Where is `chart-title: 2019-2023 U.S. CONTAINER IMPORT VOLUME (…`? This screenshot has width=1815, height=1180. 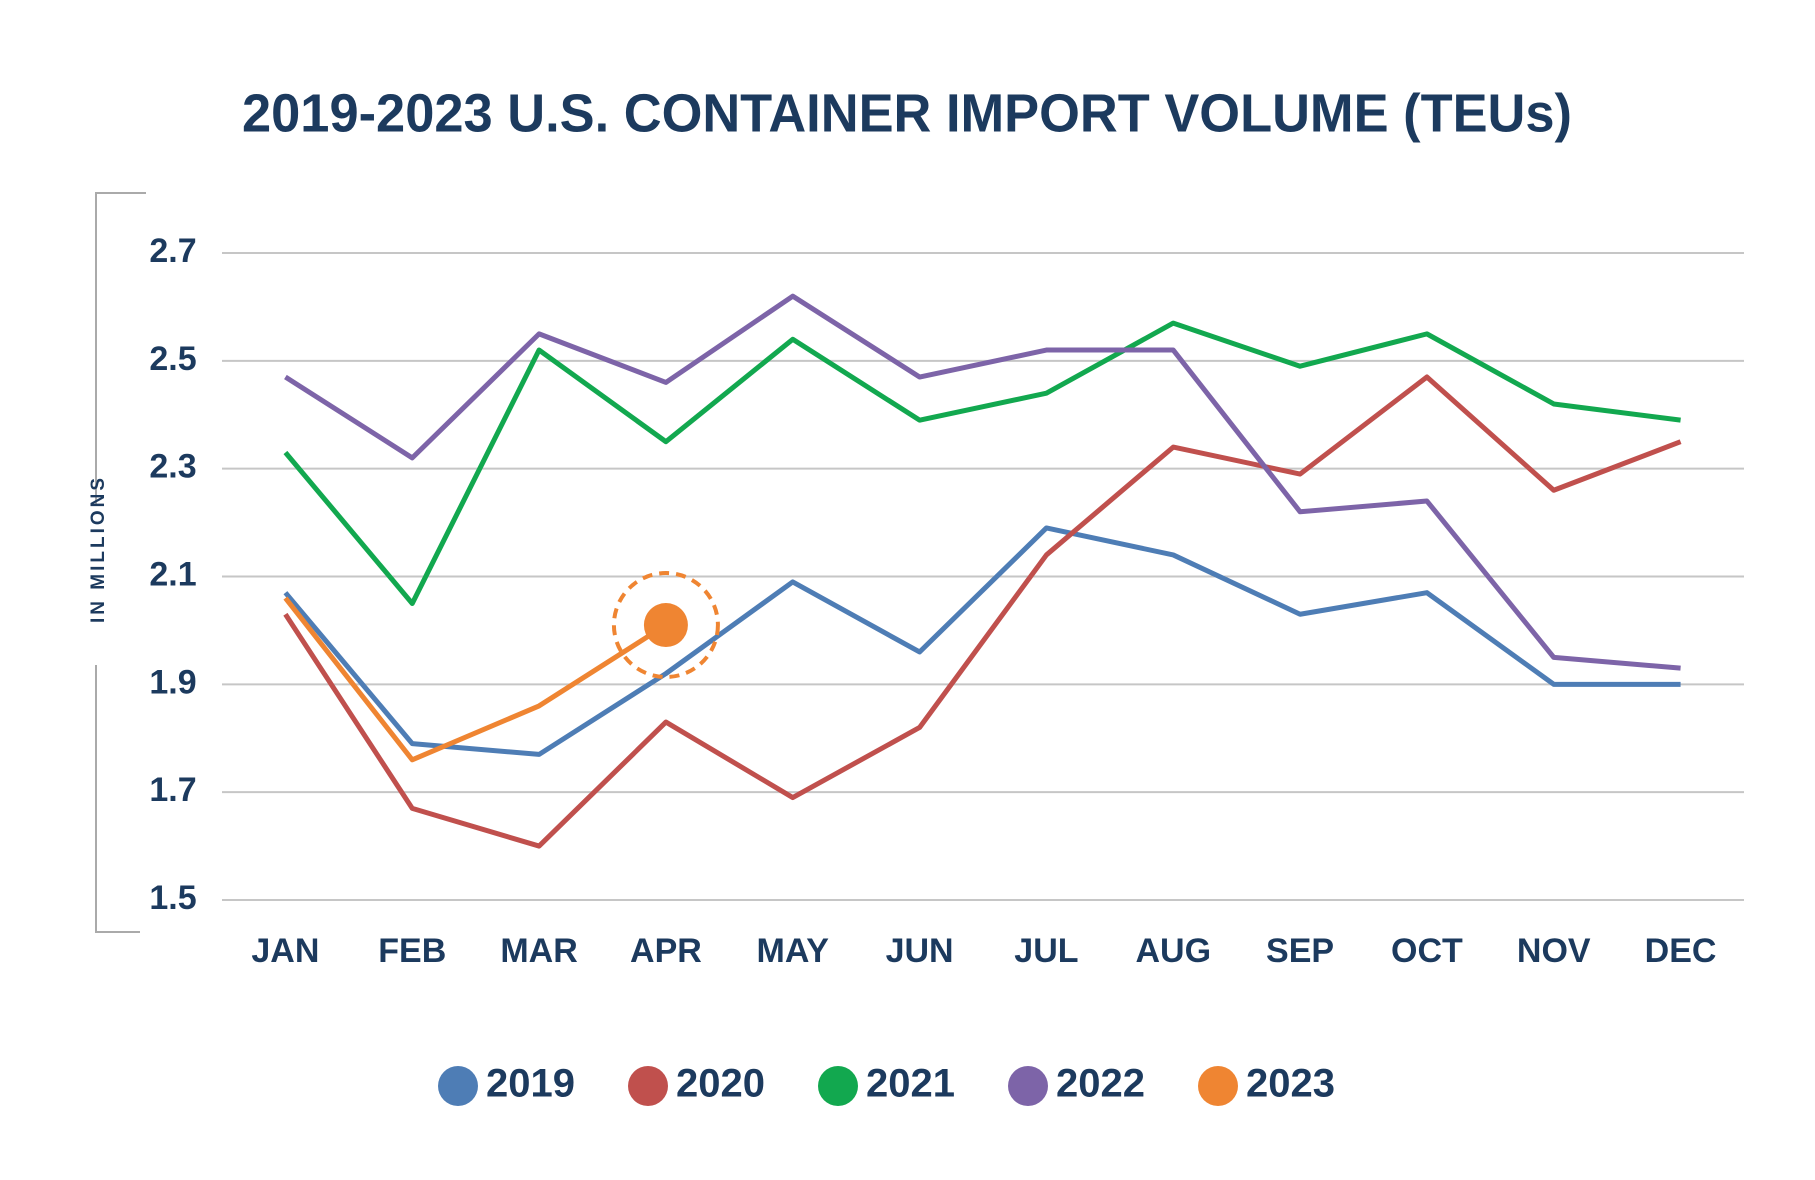
chart-title: 2019-2023 U.S. CONTAINER IMPORT VOLUME (… is located at coordinates (907, 113).